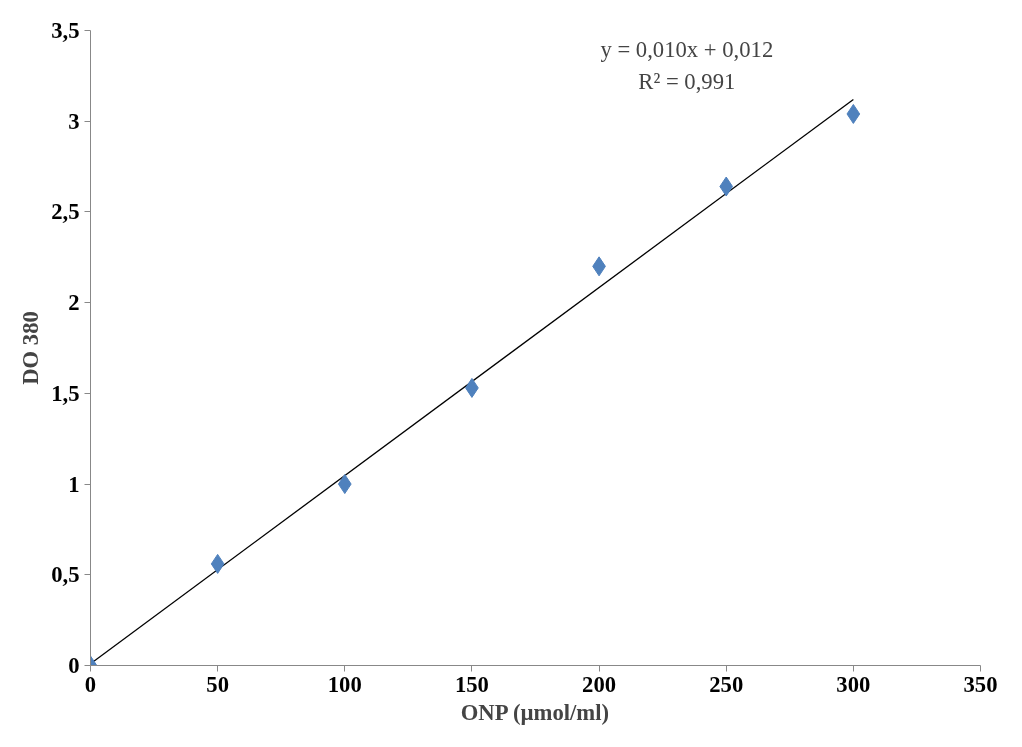 The height and width of the screenshot is (747, 1022). What do you see at coordinates (74, 484) in the screenshot?
I see `y-tick-label: 1` at bounding box center [74, 484].